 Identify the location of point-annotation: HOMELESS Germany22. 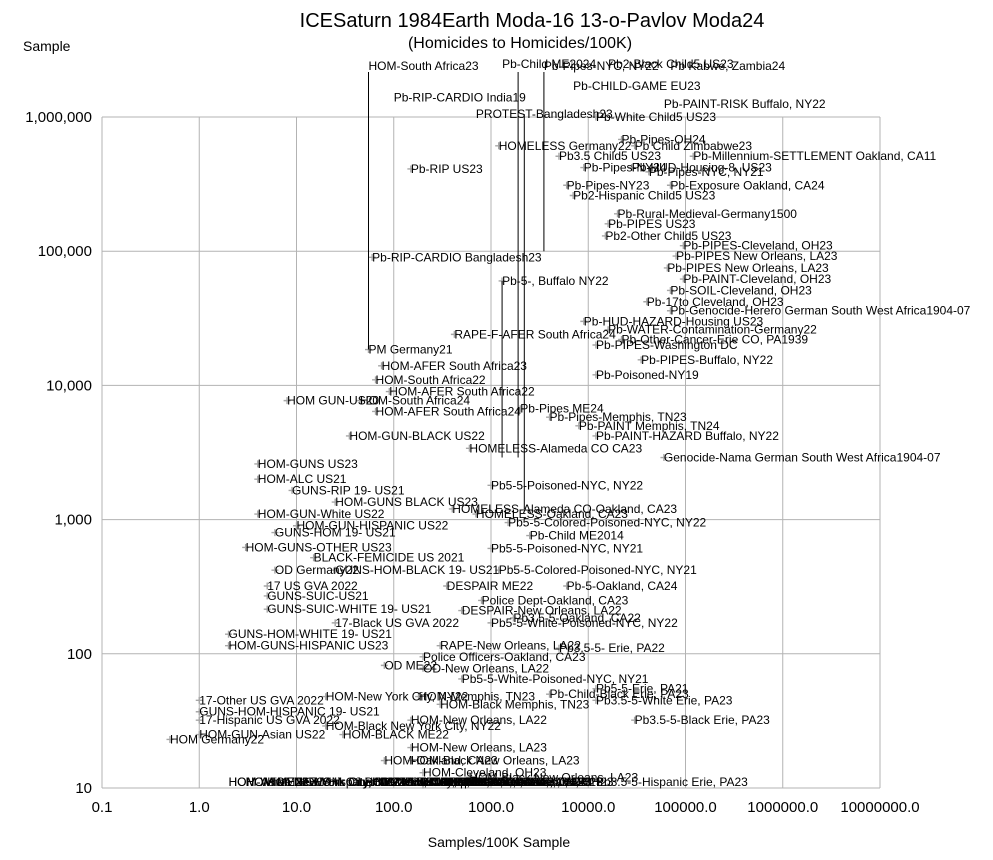
(565, 146).